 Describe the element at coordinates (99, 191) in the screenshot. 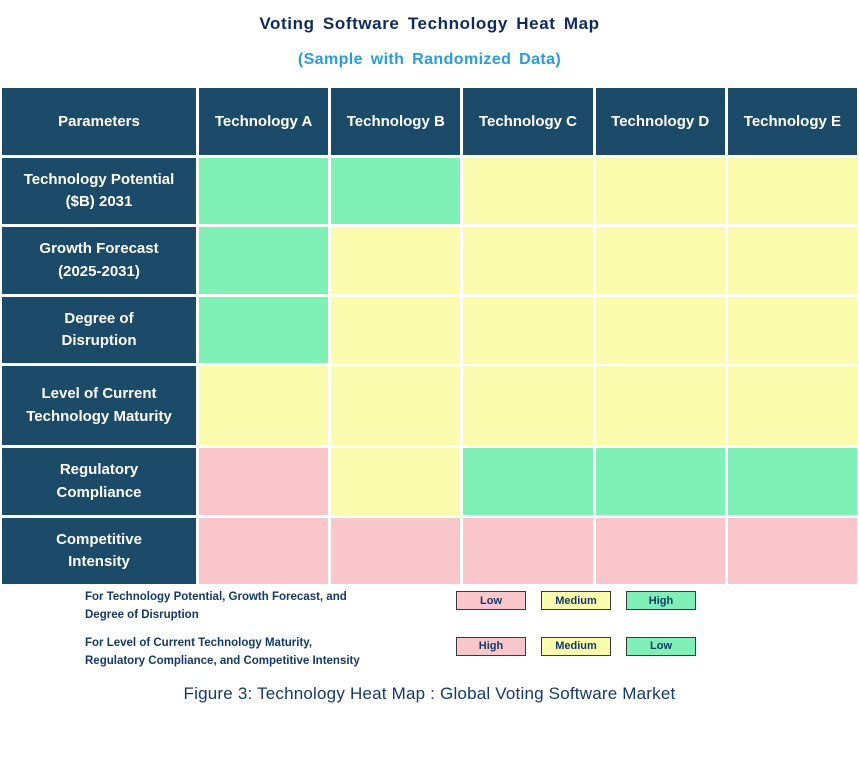

I see `row-label: Technology Potential ($B) 2031` at that location.